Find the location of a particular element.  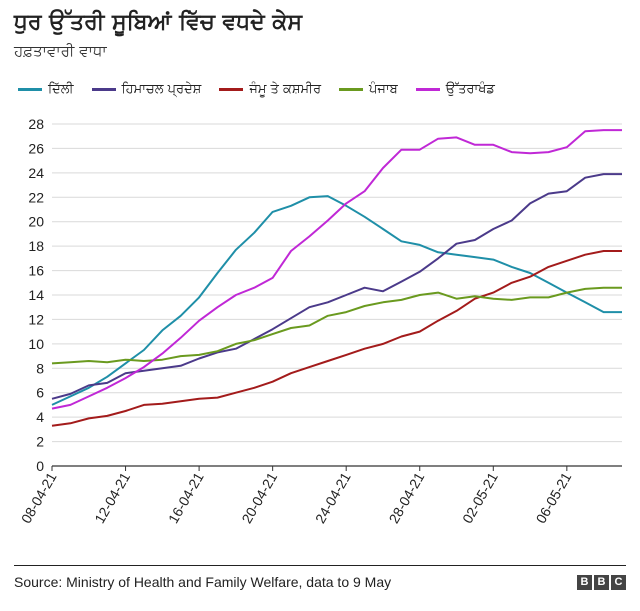

x-tick-label: 06-05-21 is located at coordinates (554, 497).